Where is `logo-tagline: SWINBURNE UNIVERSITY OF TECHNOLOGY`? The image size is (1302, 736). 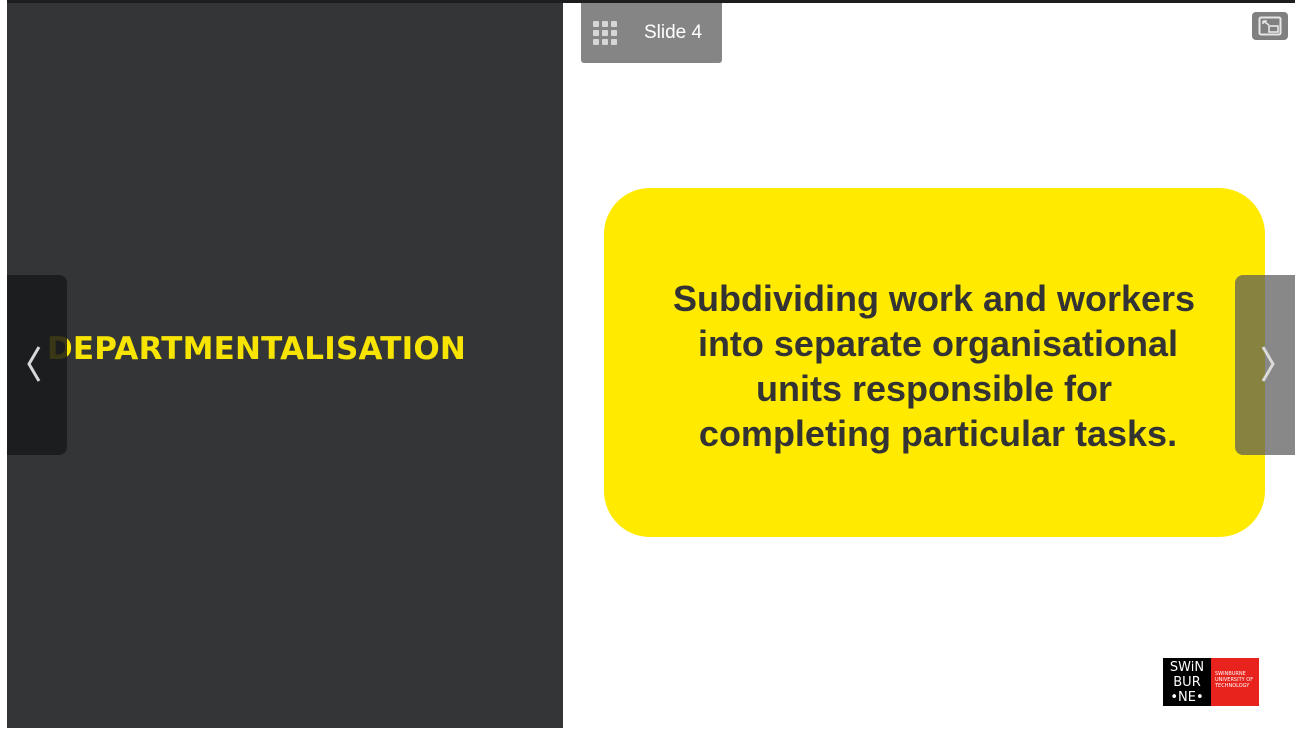
logo-tagline: SWINBURNE UNIVERSITY OF TECHNOLOGY is located at coordinates (1235, 682).